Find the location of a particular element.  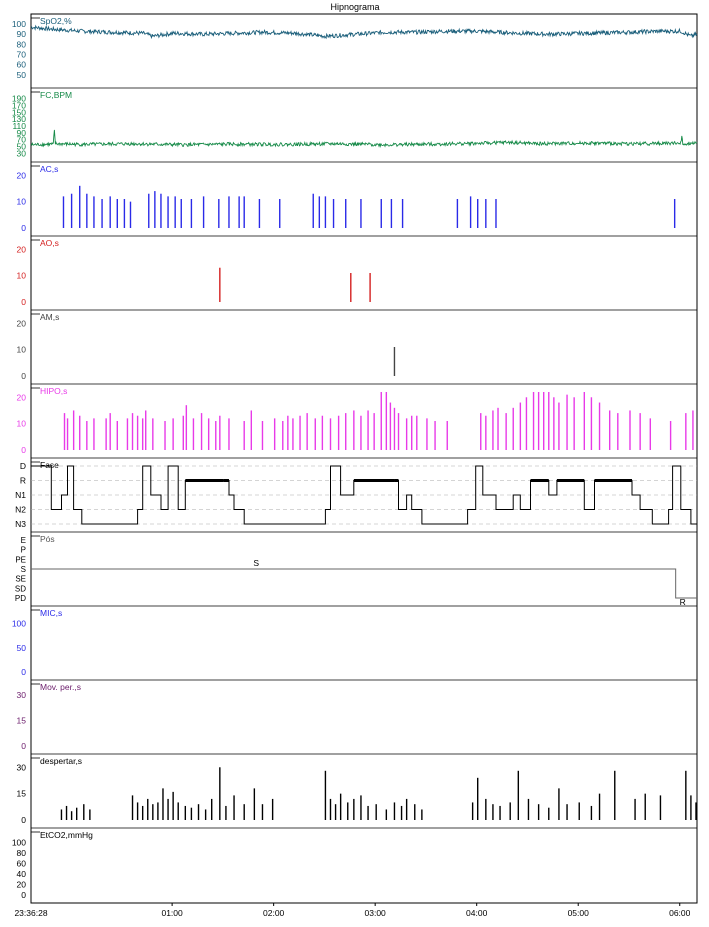

panel-despertar: despertar,s 30 15 0 is located at coordinates (357, 789).